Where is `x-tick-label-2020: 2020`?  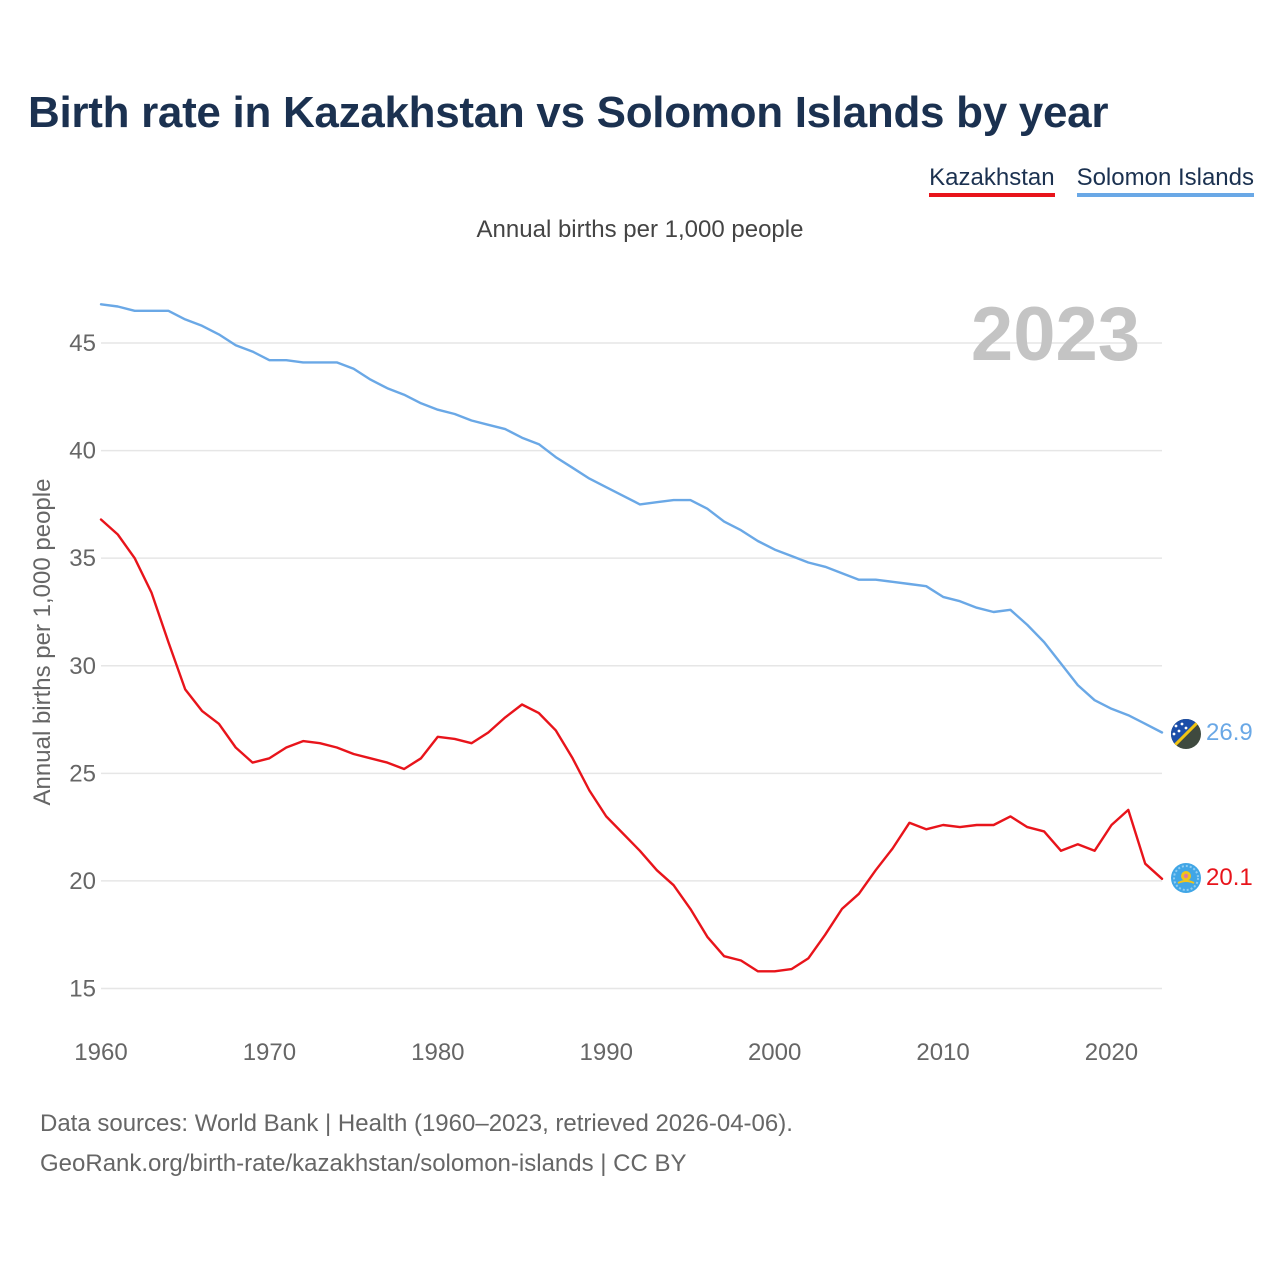 x-tick-label-2020: 2020 is located at coordinates (1111, 1052).